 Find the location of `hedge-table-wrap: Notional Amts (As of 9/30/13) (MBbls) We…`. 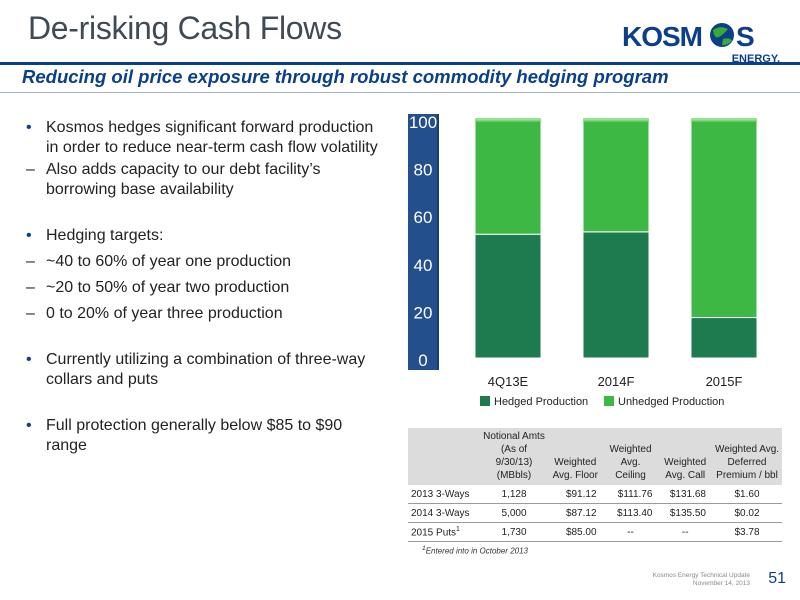

hedge-table-wrap: Notional Amts (As of 9/30/13) (MBbls) We… is located at coordinates (595, 492).